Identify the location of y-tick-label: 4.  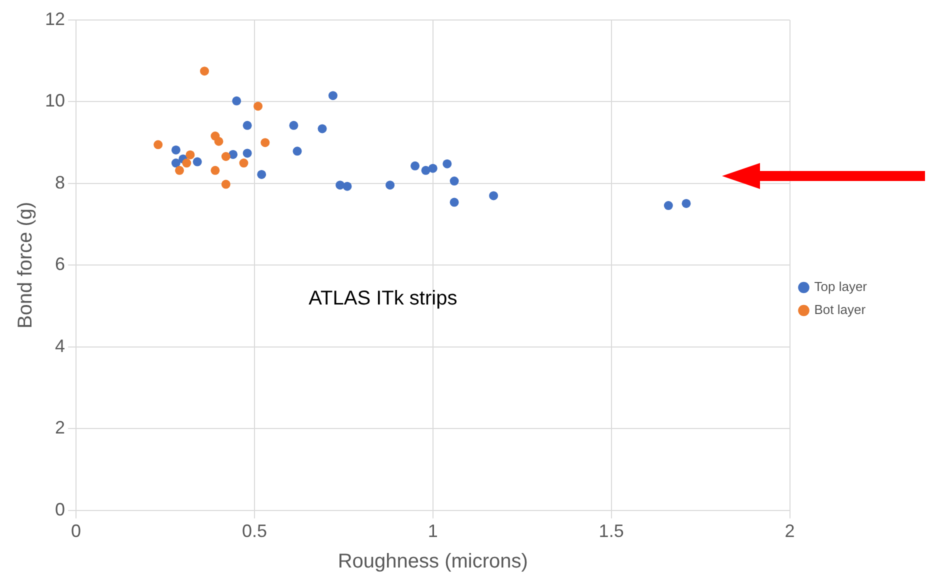
(60, 346).